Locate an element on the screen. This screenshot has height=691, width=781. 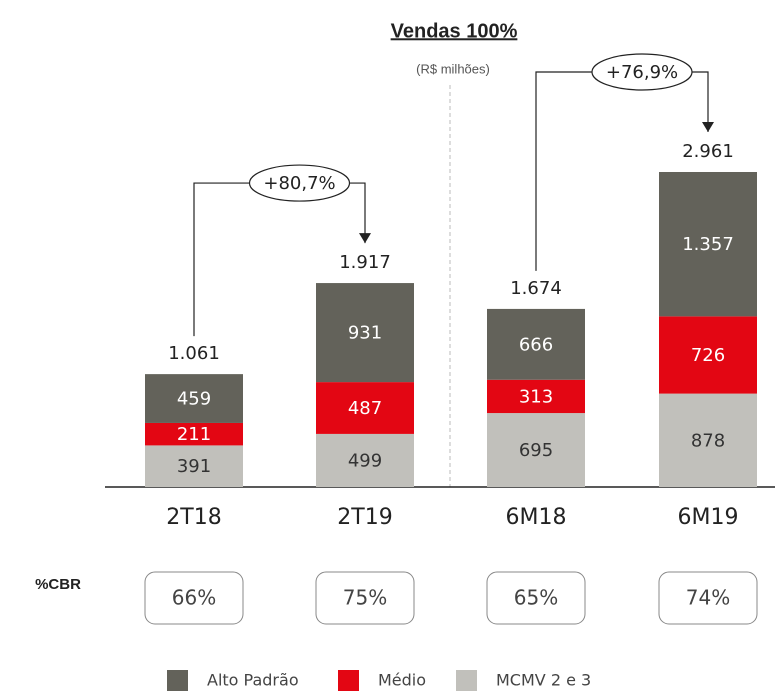
legend-label: MCMV 2 e 3 is located at coordinates (543, 680).